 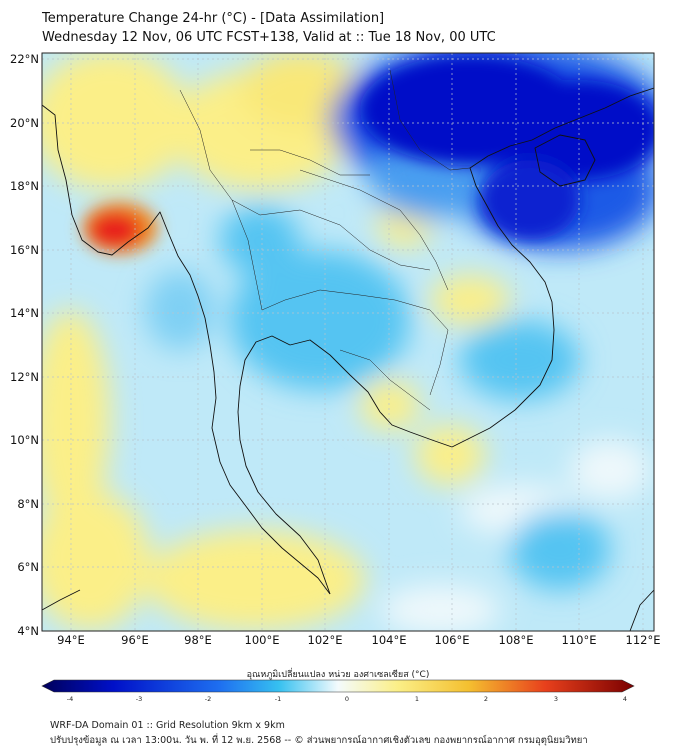 I want to click on lon-label: 106°E, so click(x=452, y=640).